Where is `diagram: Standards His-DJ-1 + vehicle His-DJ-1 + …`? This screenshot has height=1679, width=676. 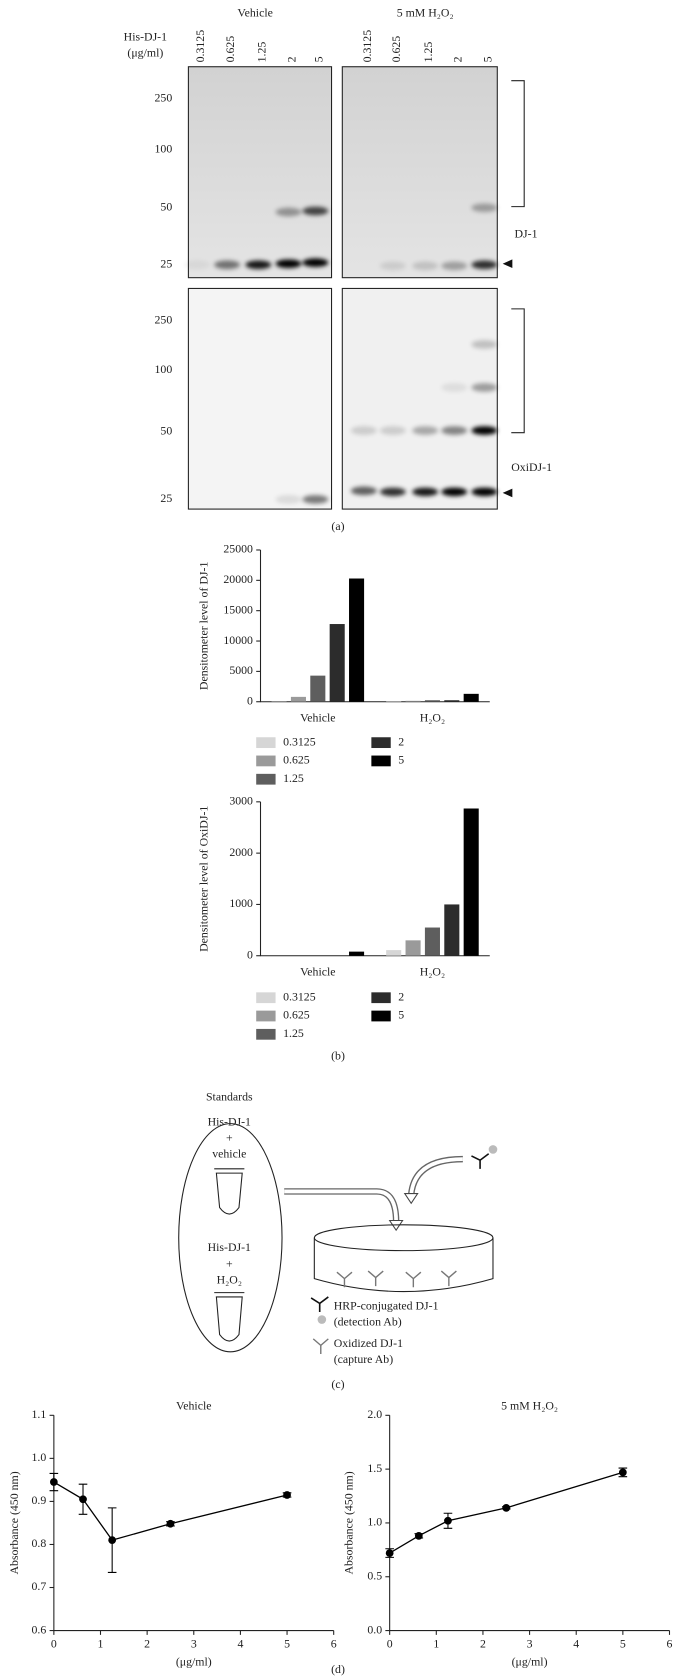
diagram: Standards His-DJ-1 + vehicle His-DJ-1 + … is located at coordinates (338, 1240).